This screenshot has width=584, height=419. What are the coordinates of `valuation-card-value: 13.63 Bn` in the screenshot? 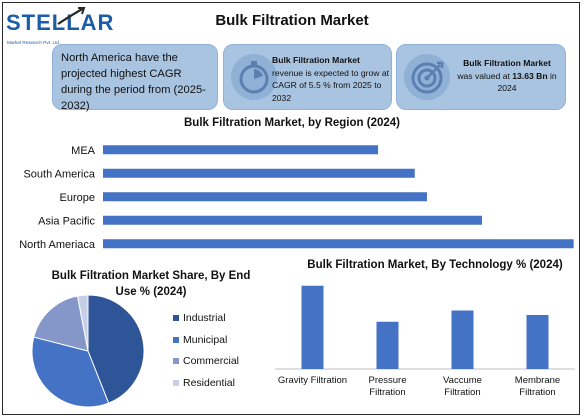 It's located at (530, 75).